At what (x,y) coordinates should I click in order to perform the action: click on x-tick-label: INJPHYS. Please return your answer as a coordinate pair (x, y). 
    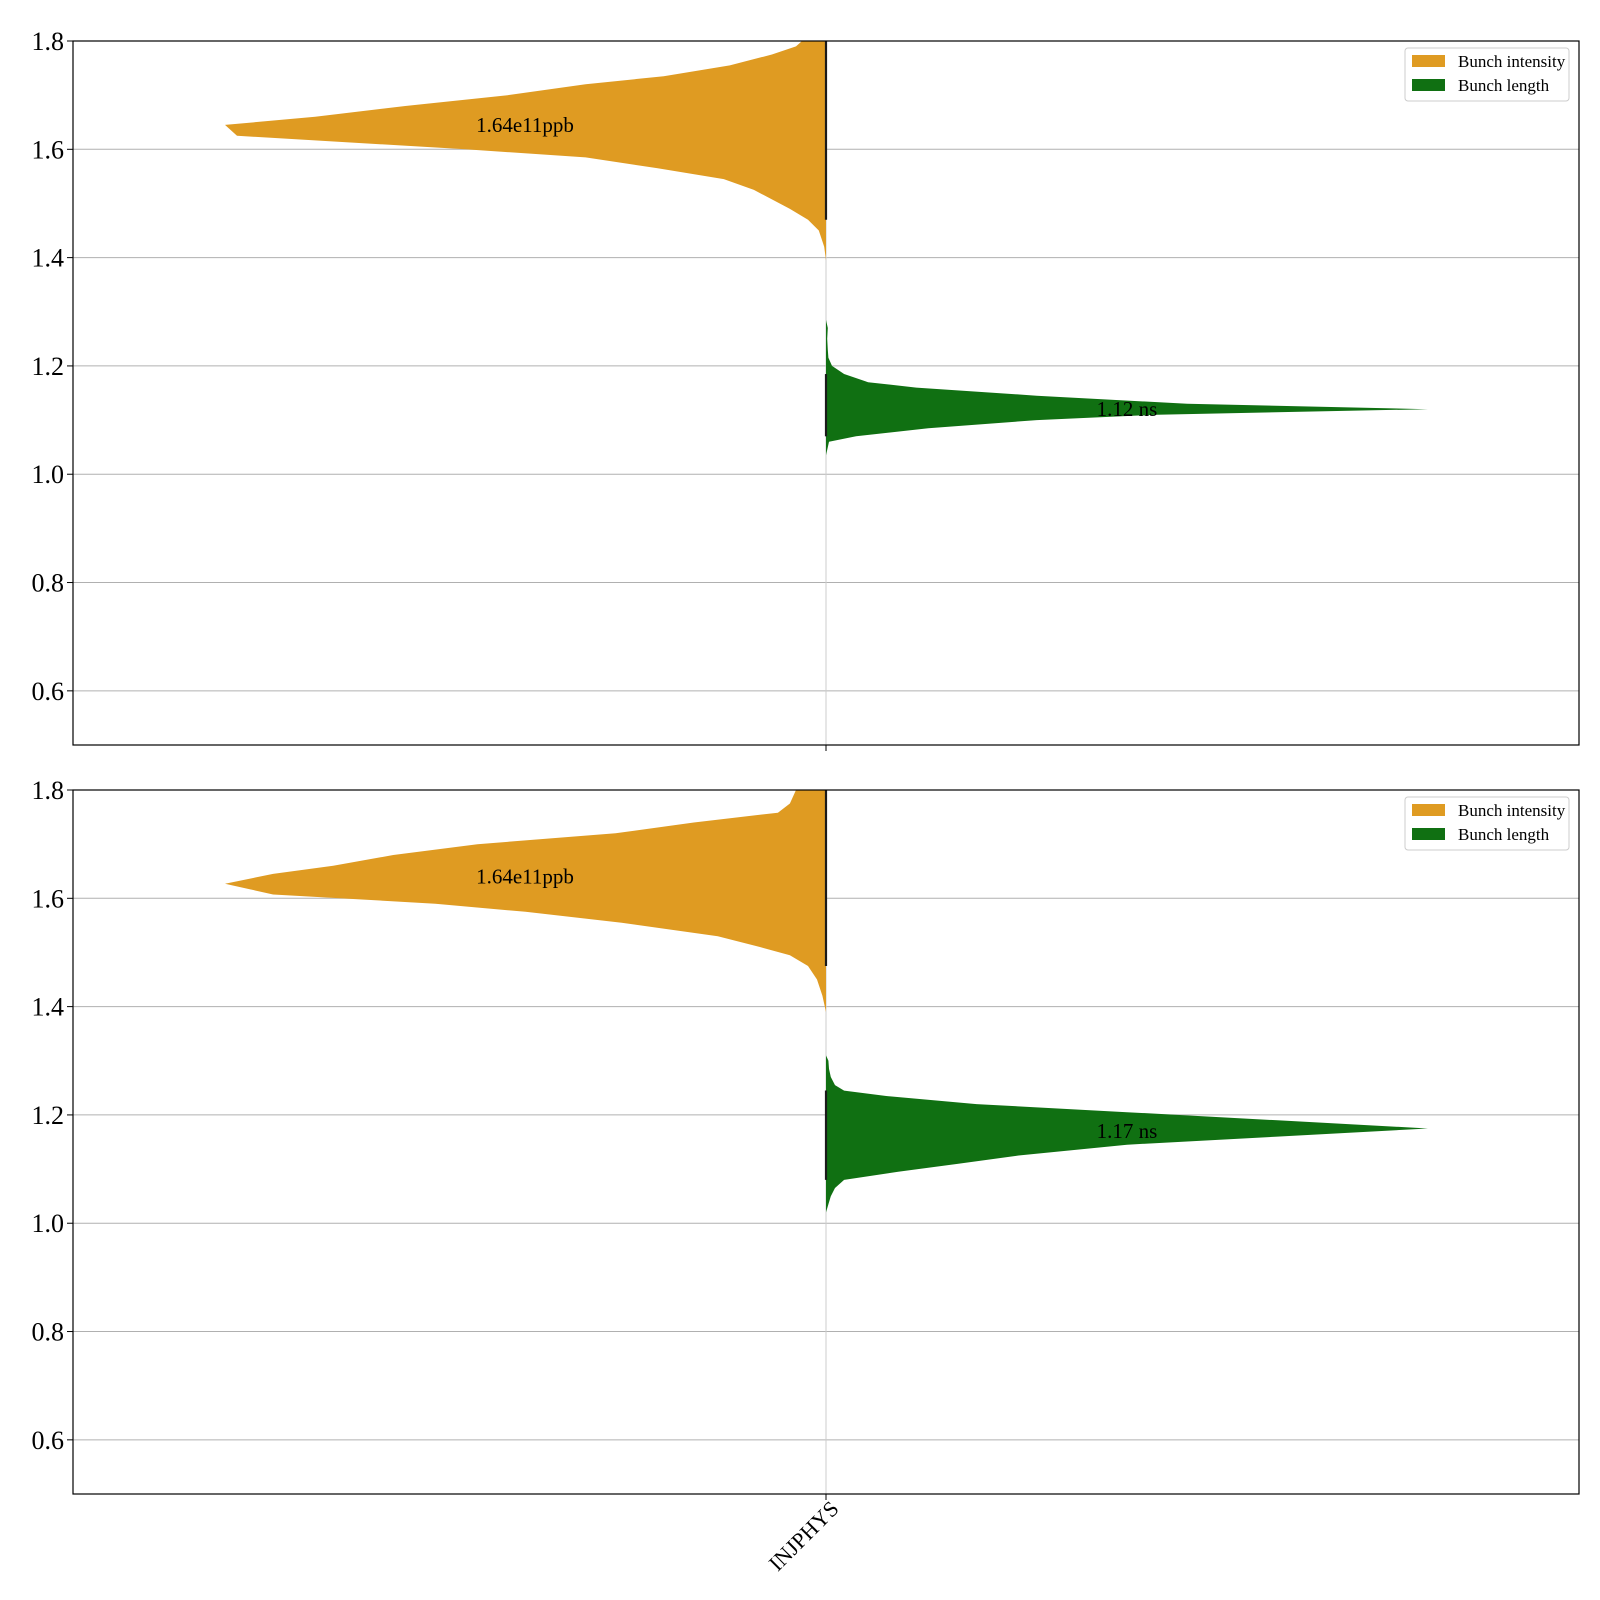
    Looking at the image, I should click on (804, 1536).